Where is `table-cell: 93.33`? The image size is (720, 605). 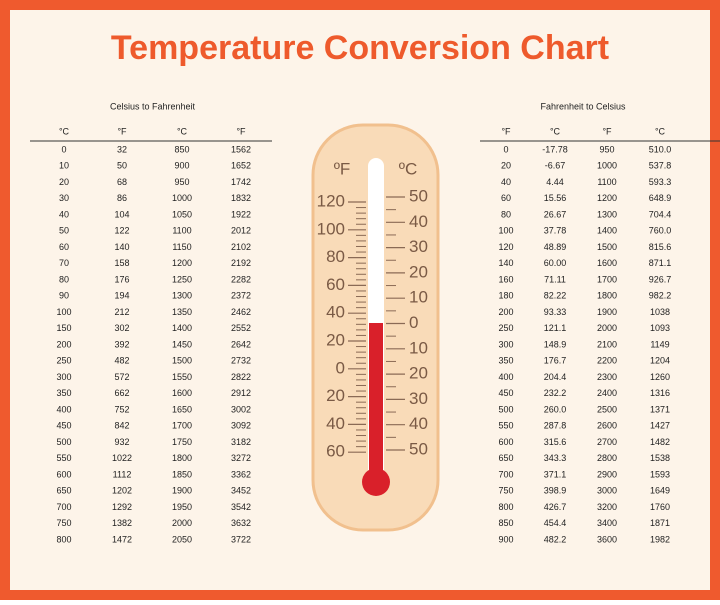 table-cell: 93.33 is located at coordinates (555, 312).